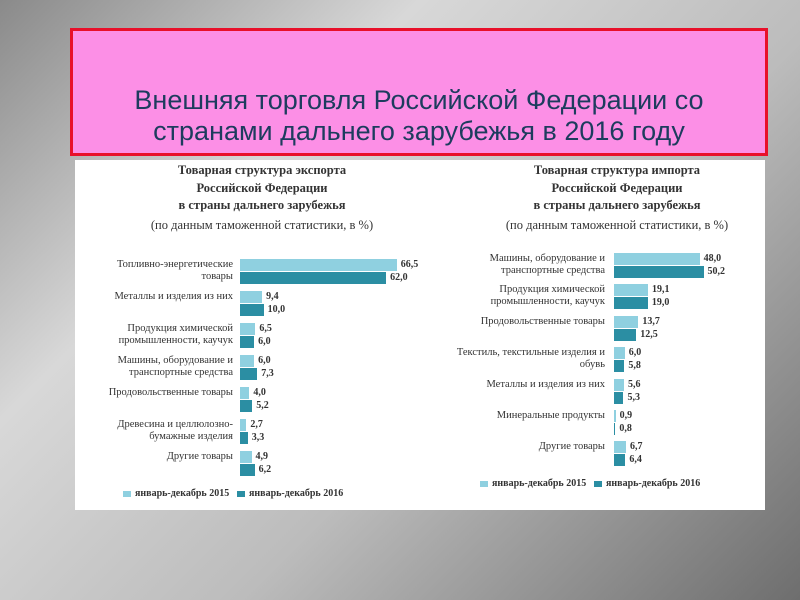  Describe the element at coordinates (716, 271) in the screenshot. I see `value-label: 50,2` at that location.